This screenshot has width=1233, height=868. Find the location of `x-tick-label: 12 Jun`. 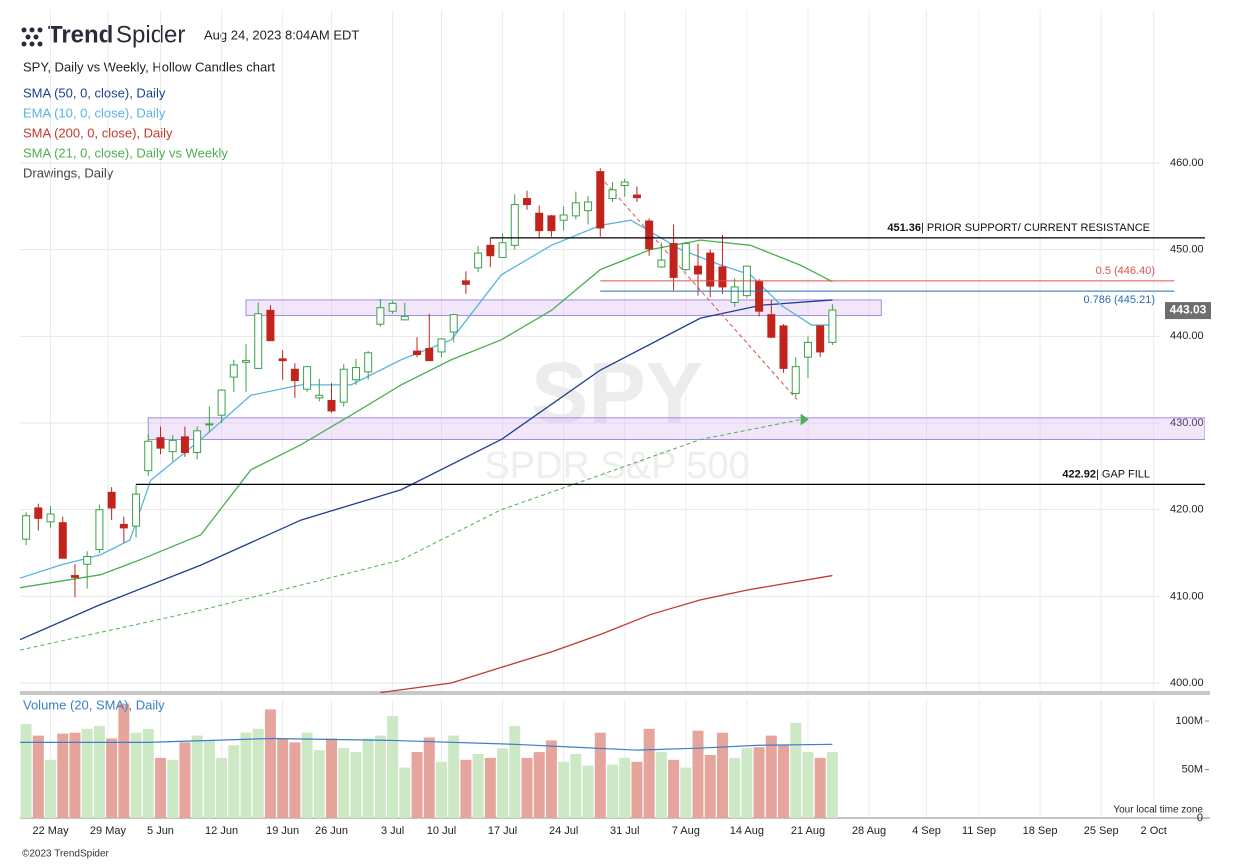

x-tick-label: 12 Jun is located at coordinates (221, 831).